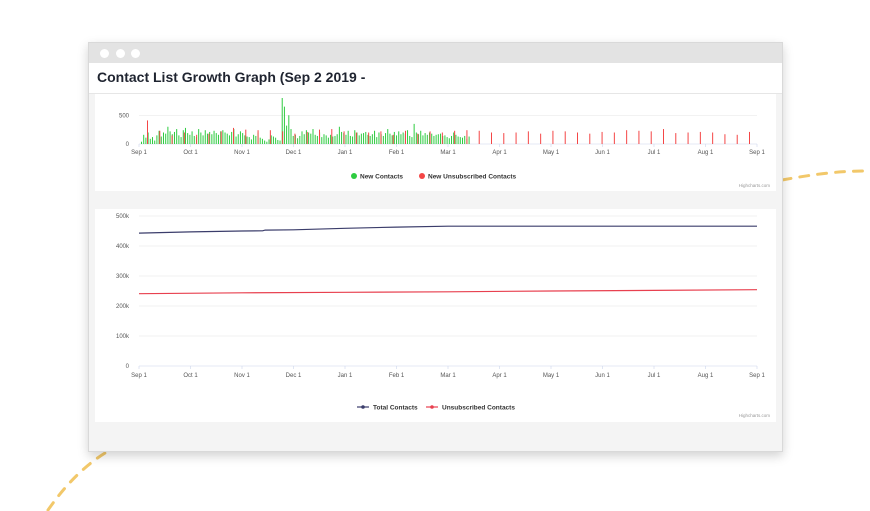 This screenshot has width=870, height=511. I want to click on legend-item-unsubscribed-contacts: Unsubscribed Contacts, so click(470, 408).